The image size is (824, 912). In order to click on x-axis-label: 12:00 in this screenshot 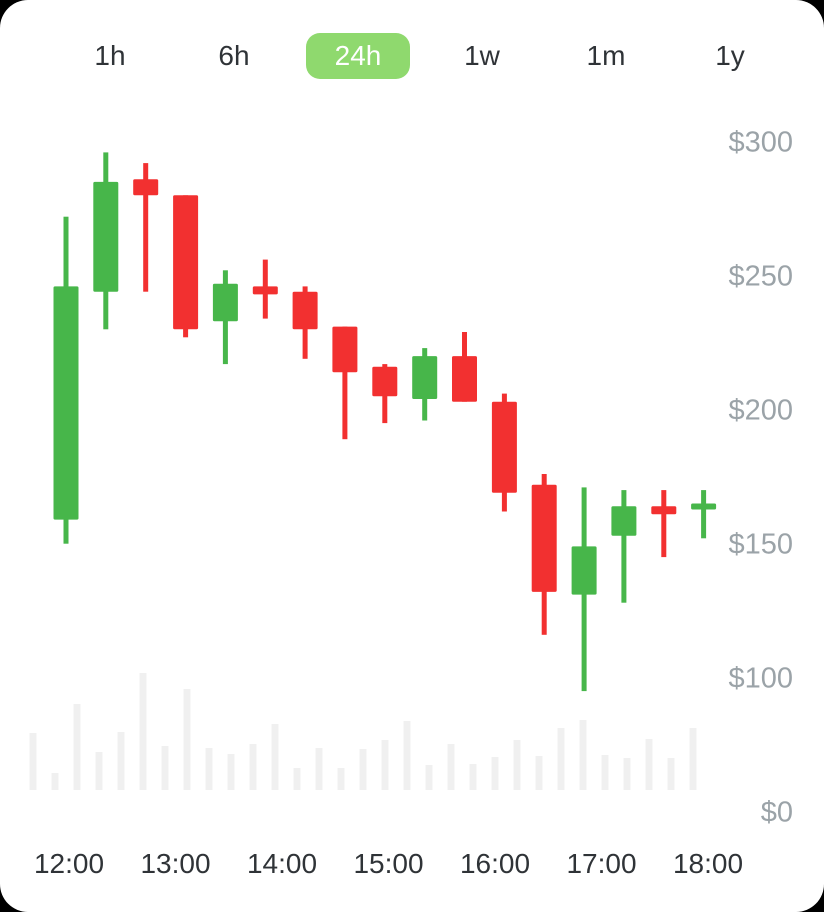, I will do `click(69, 863)`.